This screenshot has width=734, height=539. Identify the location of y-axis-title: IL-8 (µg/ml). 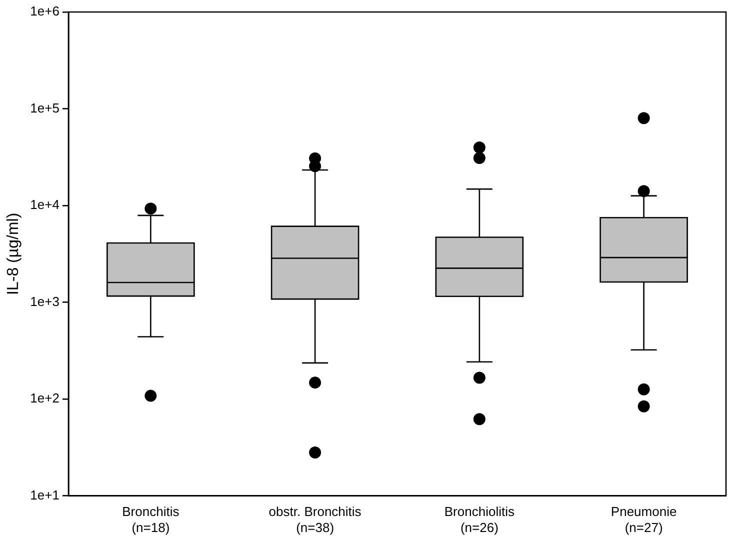
(13, 253).